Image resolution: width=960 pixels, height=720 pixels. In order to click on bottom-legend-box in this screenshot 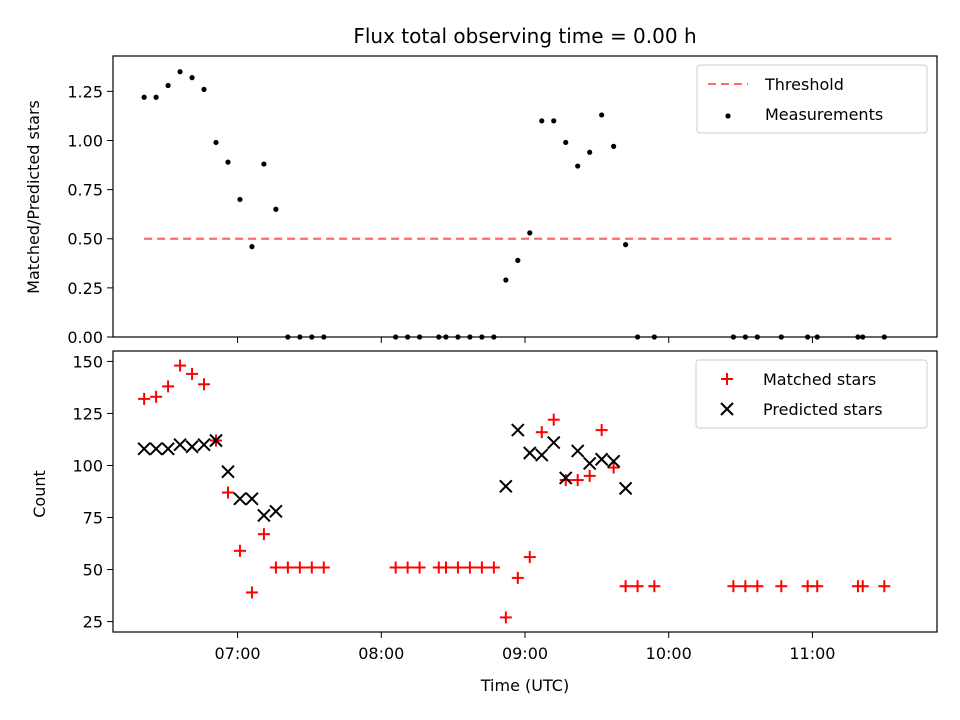, I will do `click(811, 394)`.